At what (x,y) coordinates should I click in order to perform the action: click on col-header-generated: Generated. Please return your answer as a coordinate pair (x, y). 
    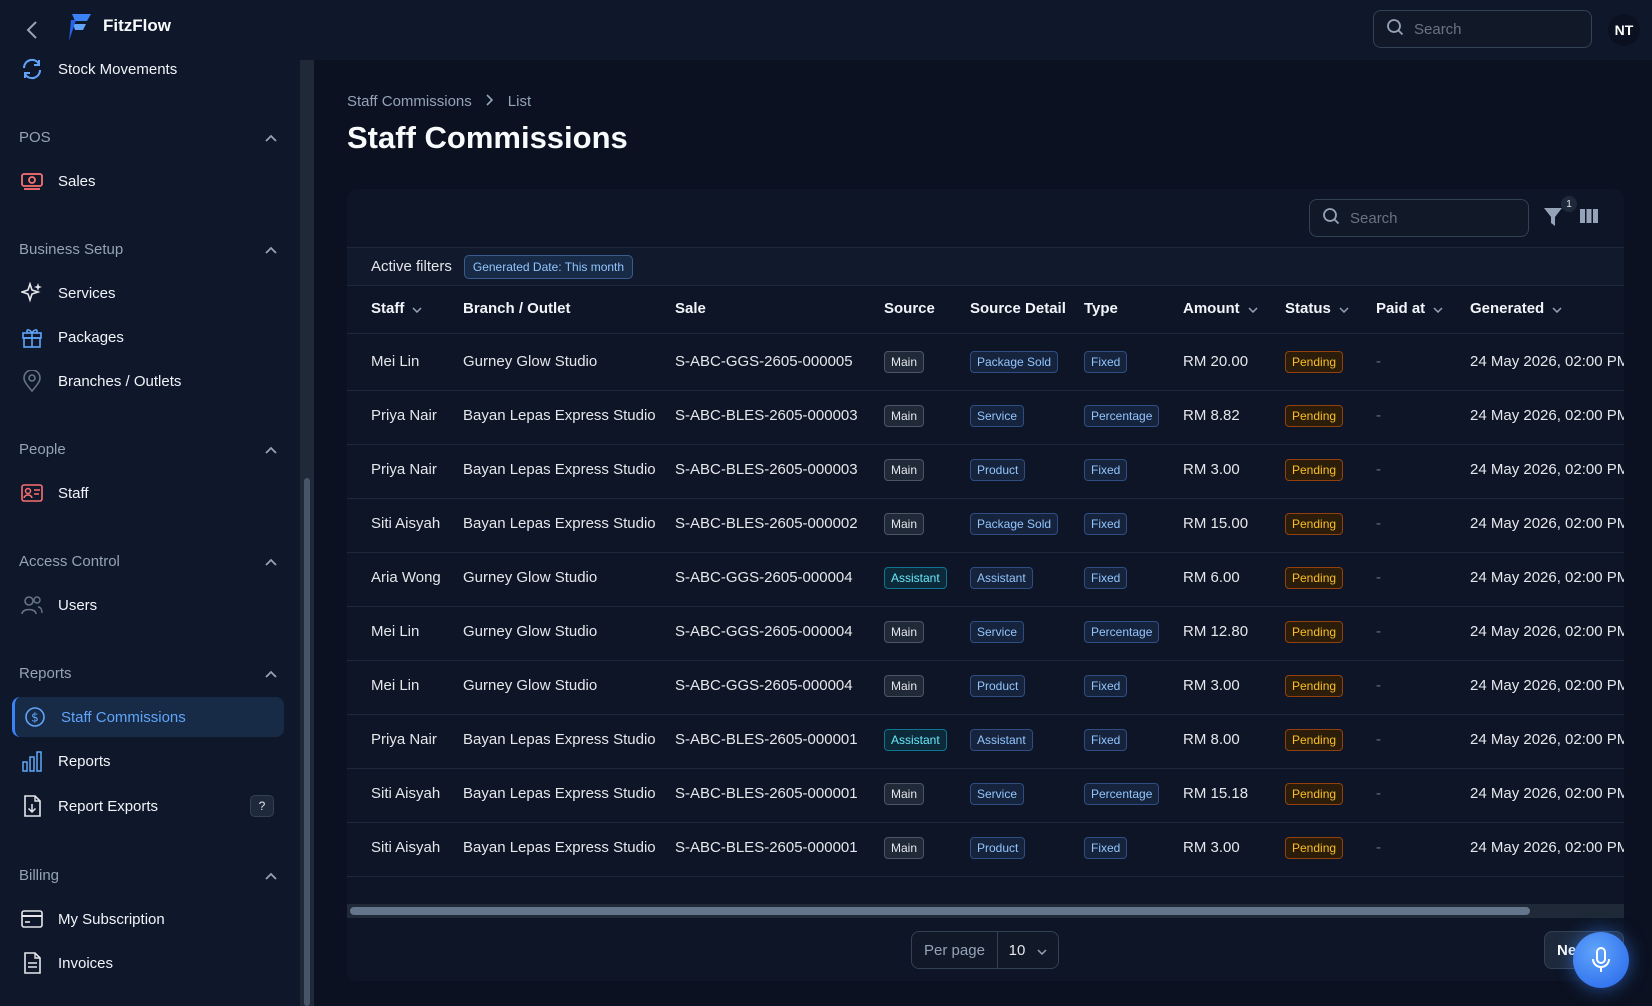
    Looking at the image, I should click on (1516, 308).